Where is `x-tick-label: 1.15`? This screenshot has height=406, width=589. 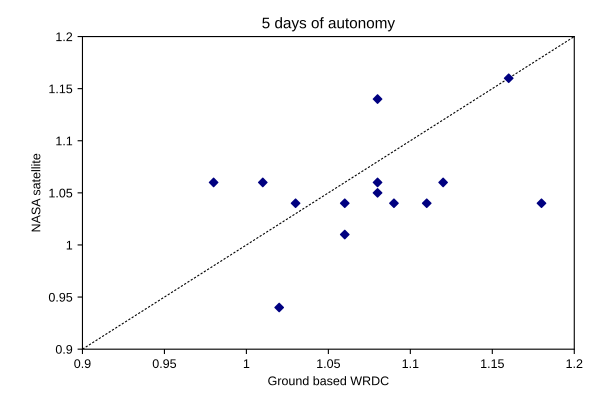
x-tick-label: 1.15 is located at coordinates (492, 363).